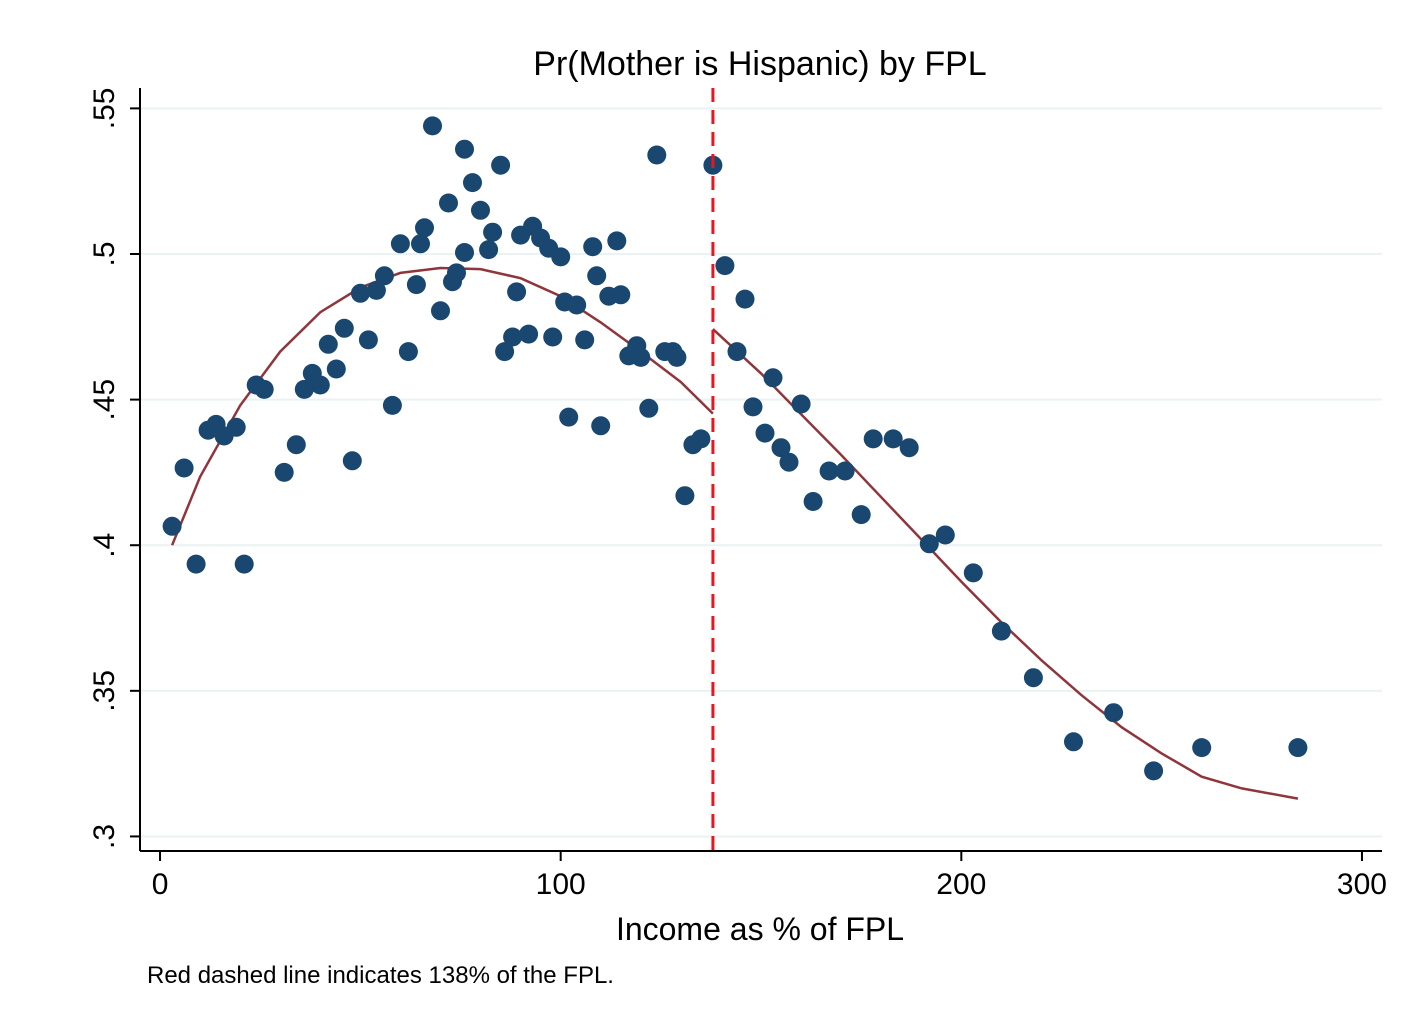 This screenshot has width=1419, height=1032. What do you see at coordinates (104, 253) in the screenshot?
I see `y-tick-label-4: .5` at bounding box center [104, 253].